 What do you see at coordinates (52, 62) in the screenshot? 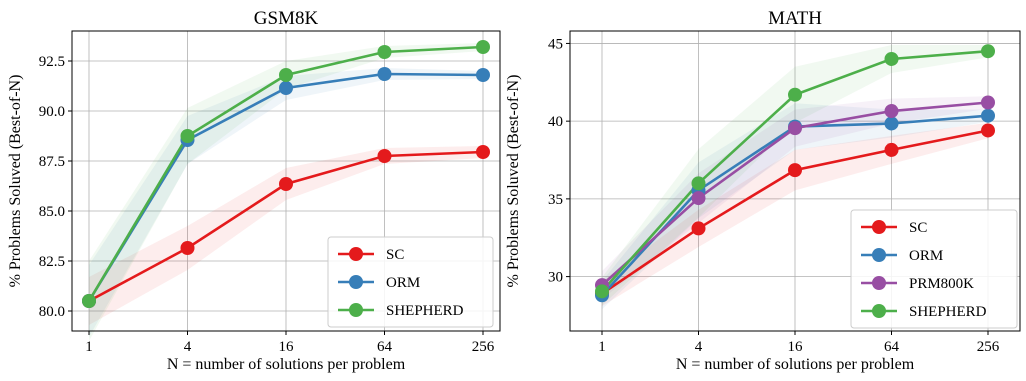
I see `y-tick-label: 92.5` at bounding box center [52, 62].